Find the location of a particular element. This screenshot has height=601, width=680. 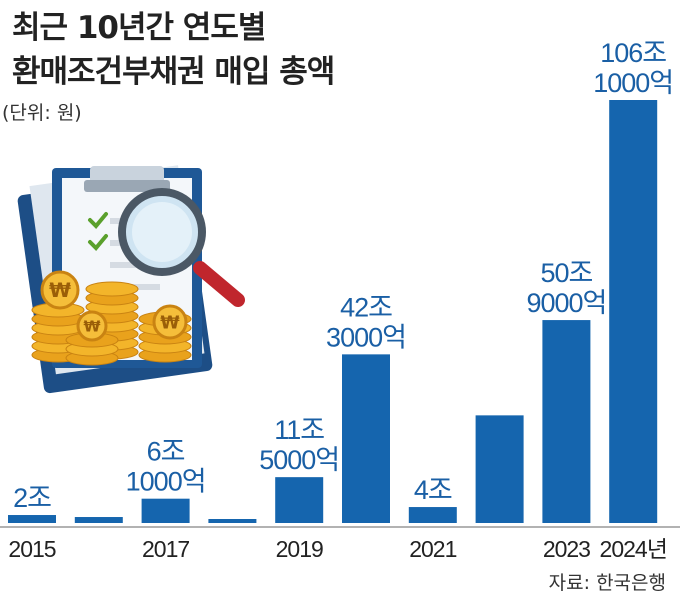

tick-label-2021: 2021 is located at coordinates (432, 549).